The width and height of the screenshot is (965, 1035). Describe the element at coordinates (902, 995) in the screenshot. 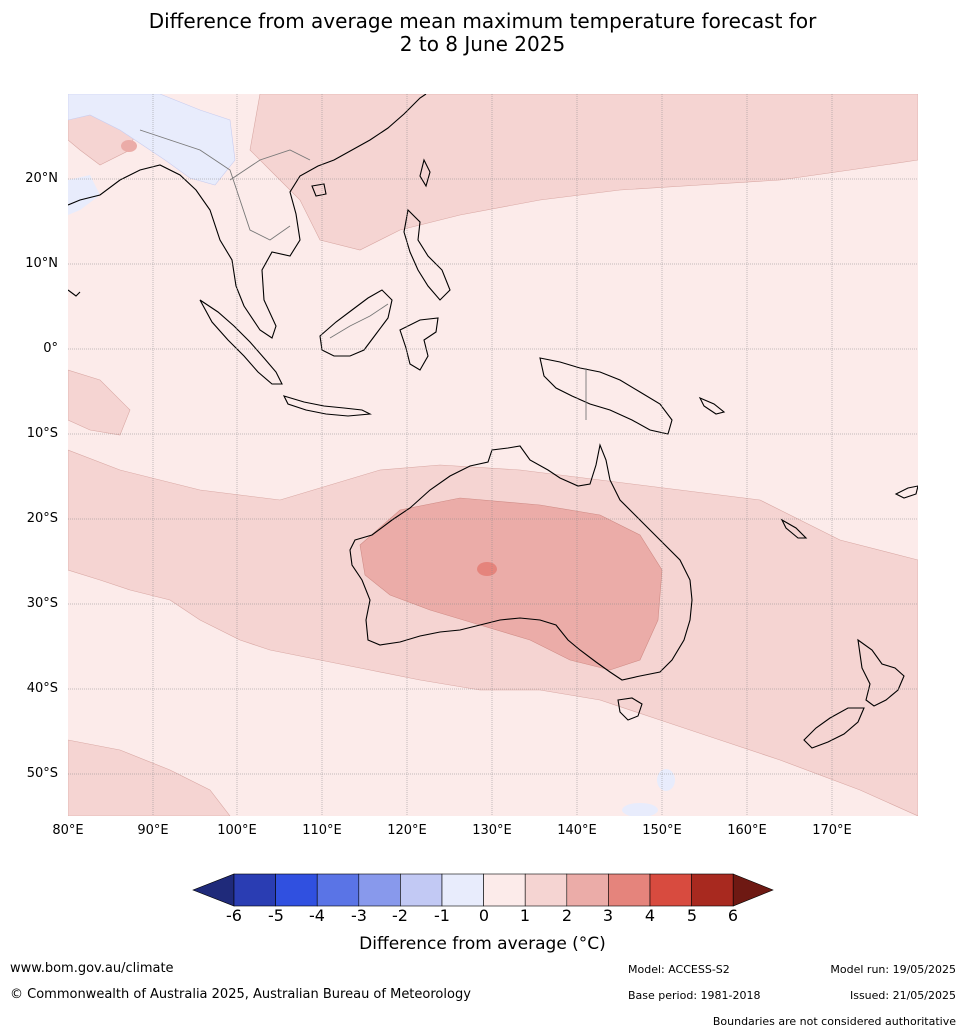

I see `issued-date: Issued: 21/05/2025` at that location.